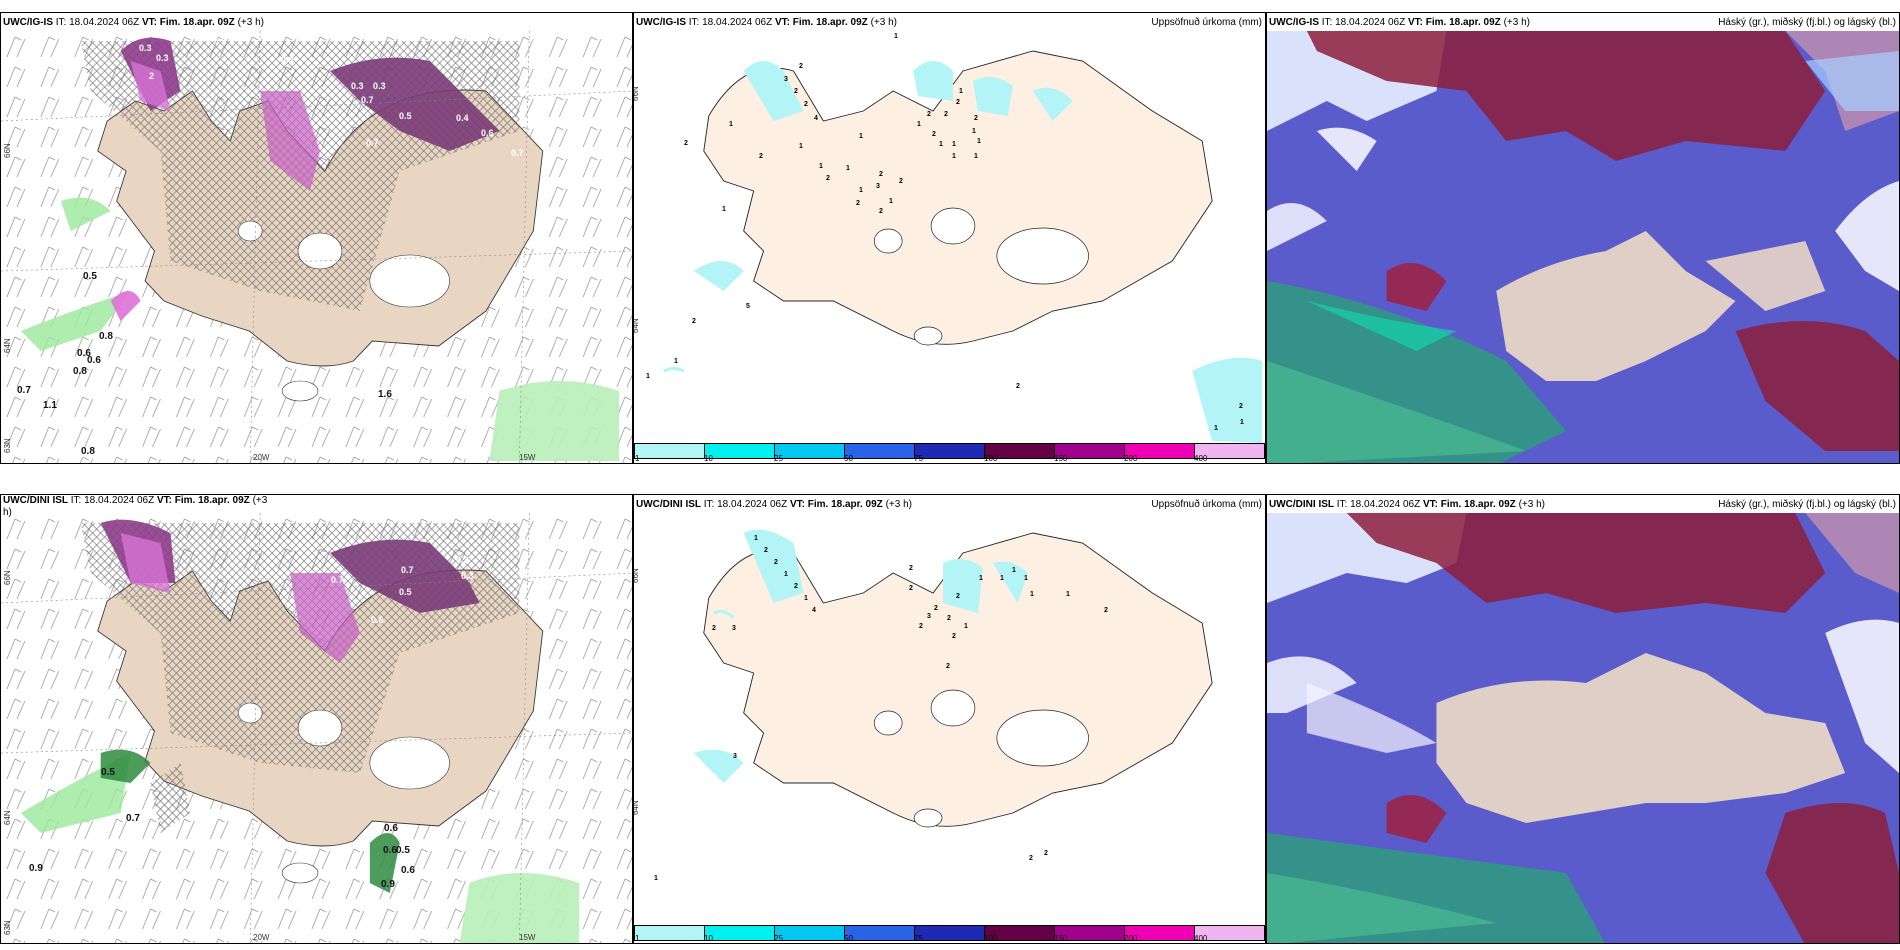 The height and width of the screenshot is (950, 1900). I want to click on lon-label: 20W, so click(261, 937).